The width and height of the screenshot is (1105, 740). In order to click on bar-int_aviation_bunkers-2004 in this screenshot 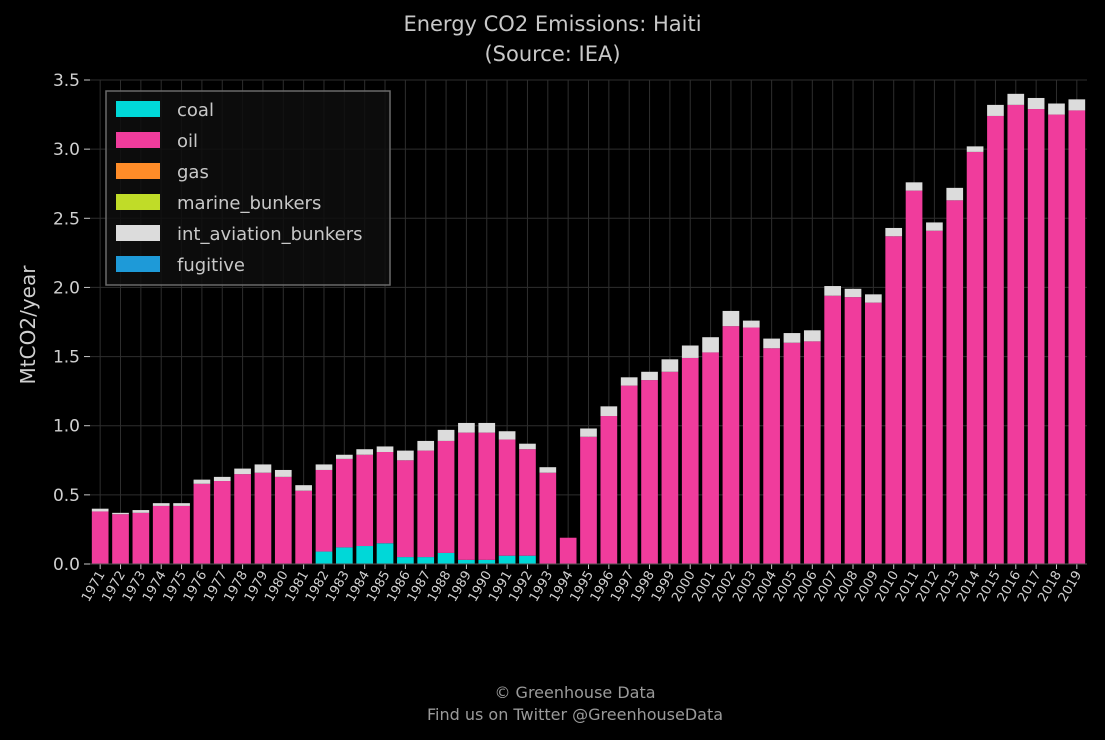, I will do `click(771, 343)`.